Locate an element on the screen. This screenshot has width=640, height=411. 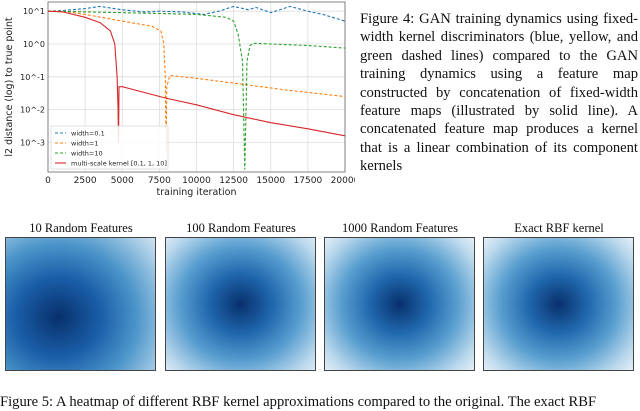
legend-label: multi-scale kernel [0.1, 1, 10] is located at coordinates (119, 164).